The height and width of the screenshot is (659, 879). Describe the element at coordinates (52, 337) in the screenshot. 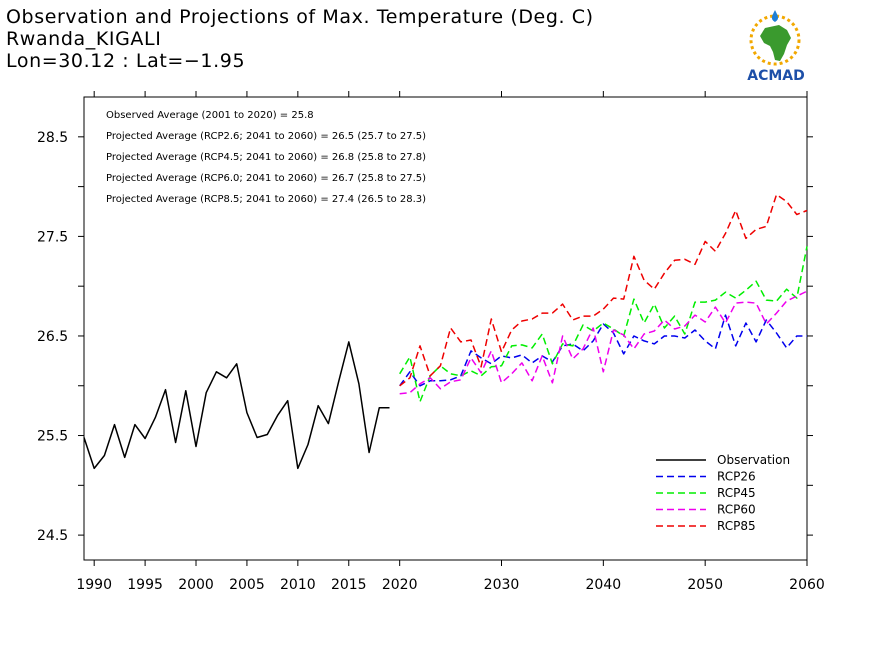

I see `y-tick-label: 26.5` at that location.